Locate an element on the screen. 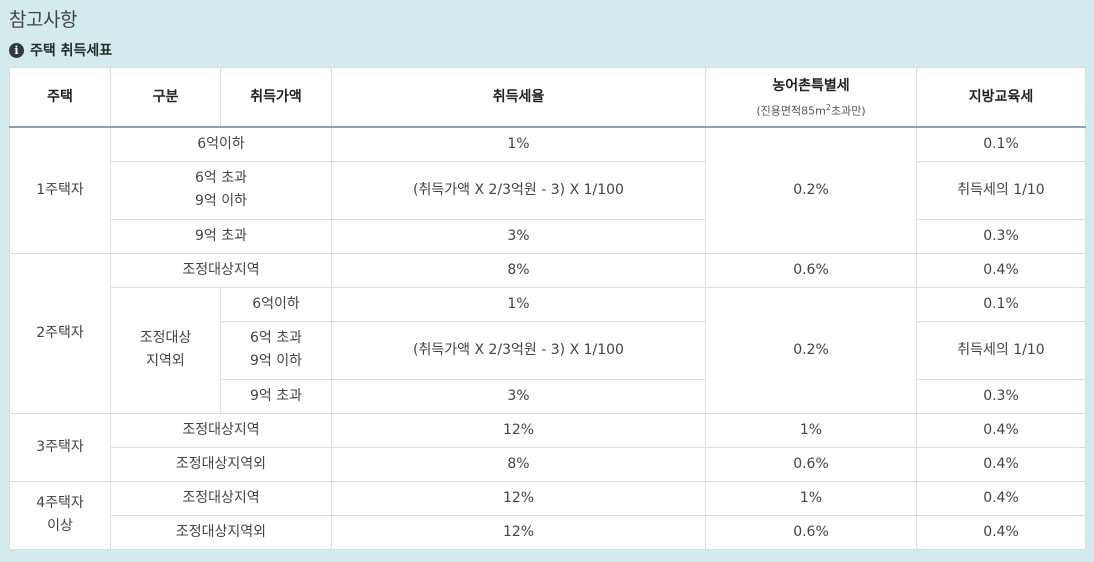 This screenshot has height=562, width=1094. section-title: i 주택 취득세표 is located at coordinates (60, 50).